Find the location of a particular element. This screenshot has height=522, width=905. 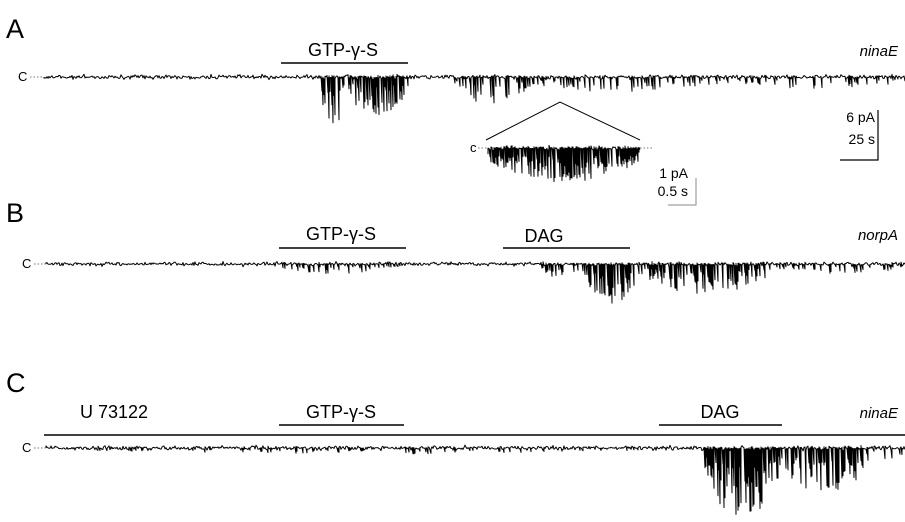

panel-c-dag-label: DAG is located at coordinates (719, 412).